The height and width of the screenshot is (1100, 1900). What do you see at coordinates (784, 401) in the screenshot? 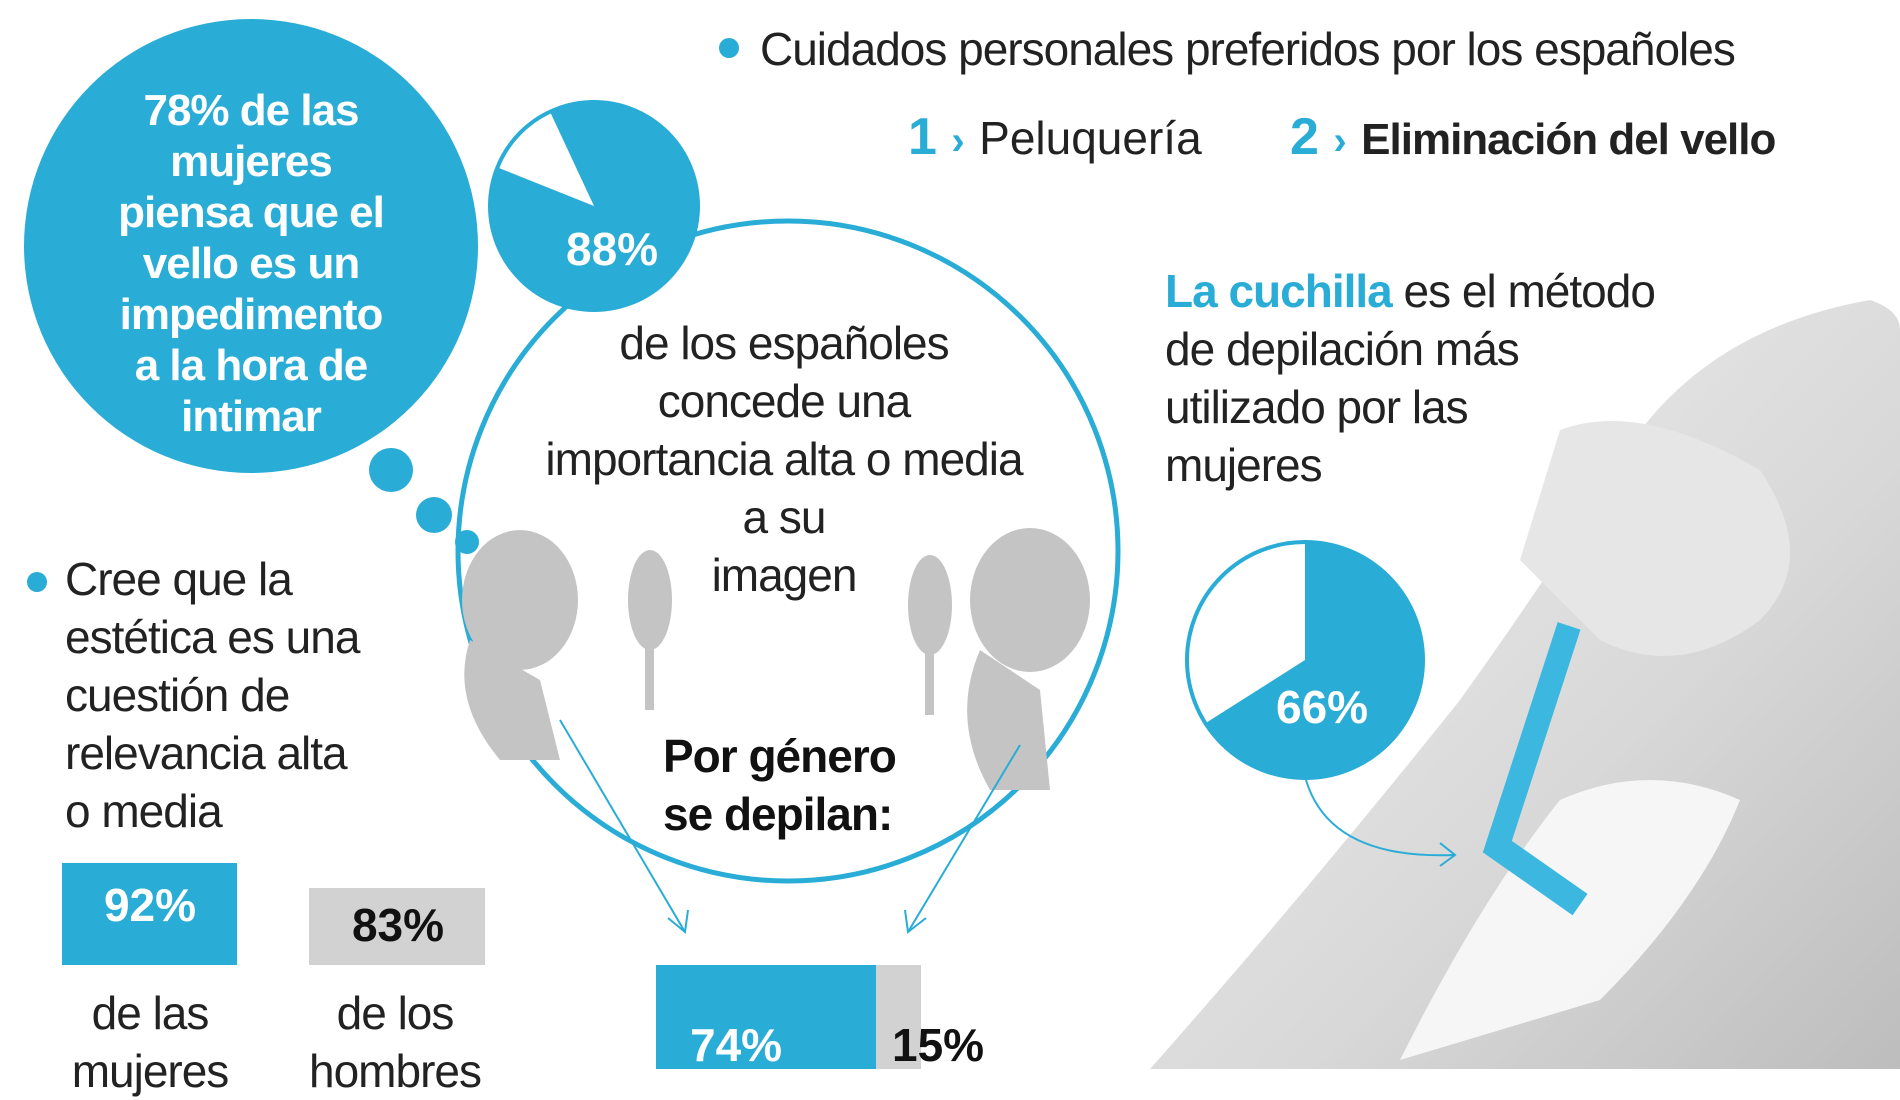
I see `importance-line: concede una` at bounding box center [784, 401].